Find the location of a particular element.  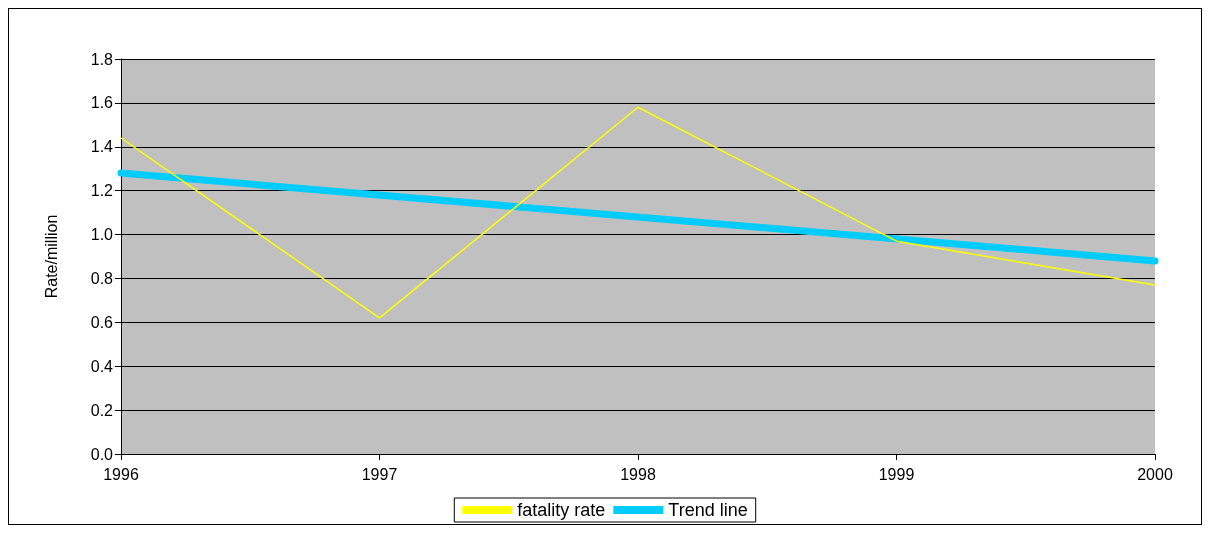

y-tick-label: 0.8 is located at coordinates (102, 278).